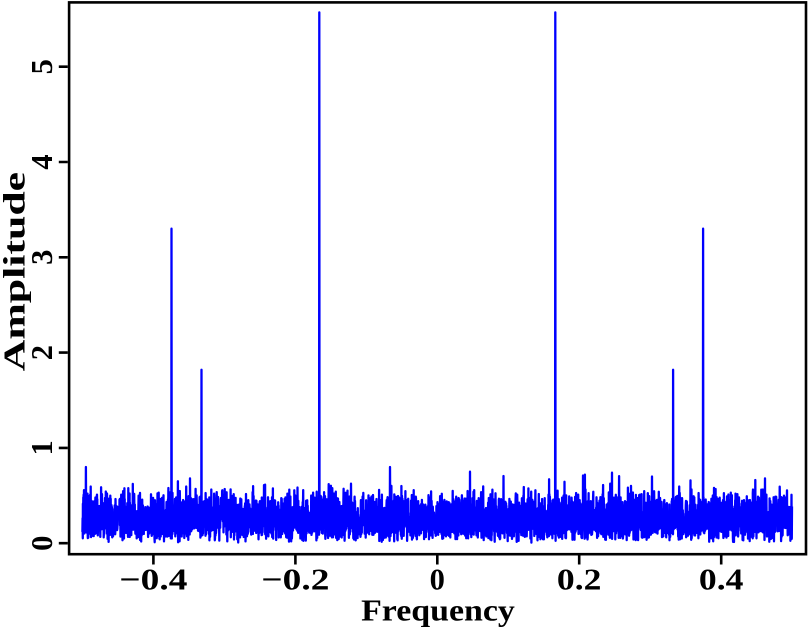  Describe the element at coordinates (579, 580) in the screenshot. I see `svg-text: 0.2` at that location.